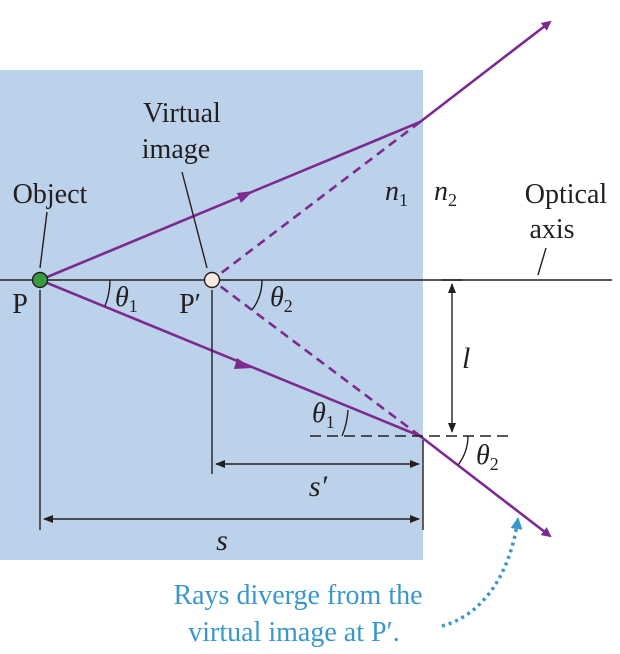  Describe the element at coordinates (194, 220) in the screenshot. I see `virtual-image-leader-line` at that location.